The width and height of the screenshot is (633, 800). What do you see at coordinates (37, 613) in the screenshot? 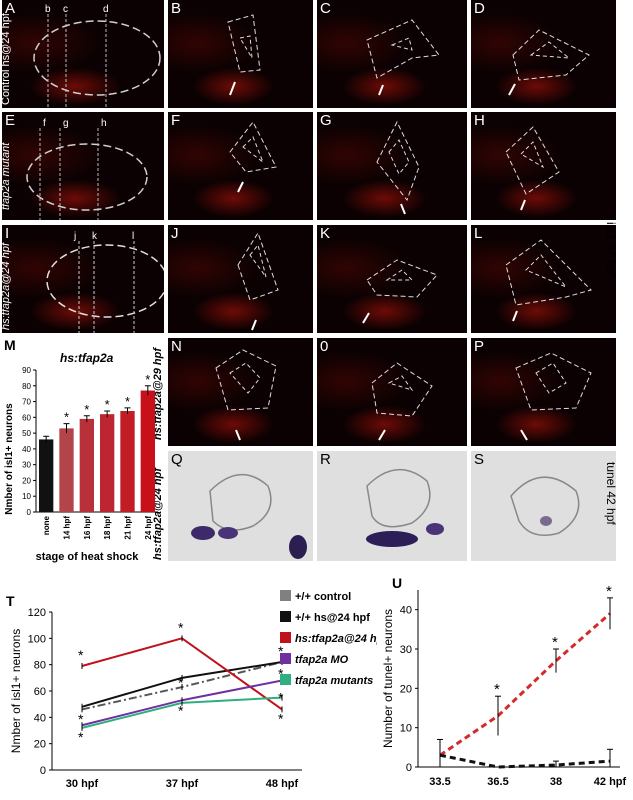
I see `y-tick-label: 120` at bounding box center [37, 613].